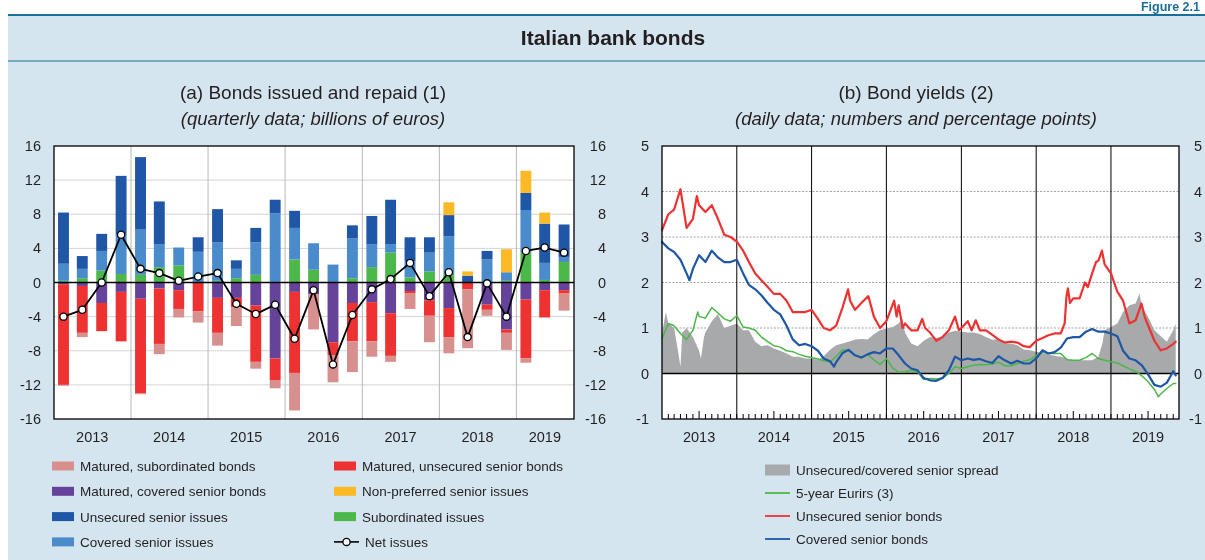 This screenshot has height=560, width=1205. I want to click on y2-tick-label: -8, so click(599, 350).